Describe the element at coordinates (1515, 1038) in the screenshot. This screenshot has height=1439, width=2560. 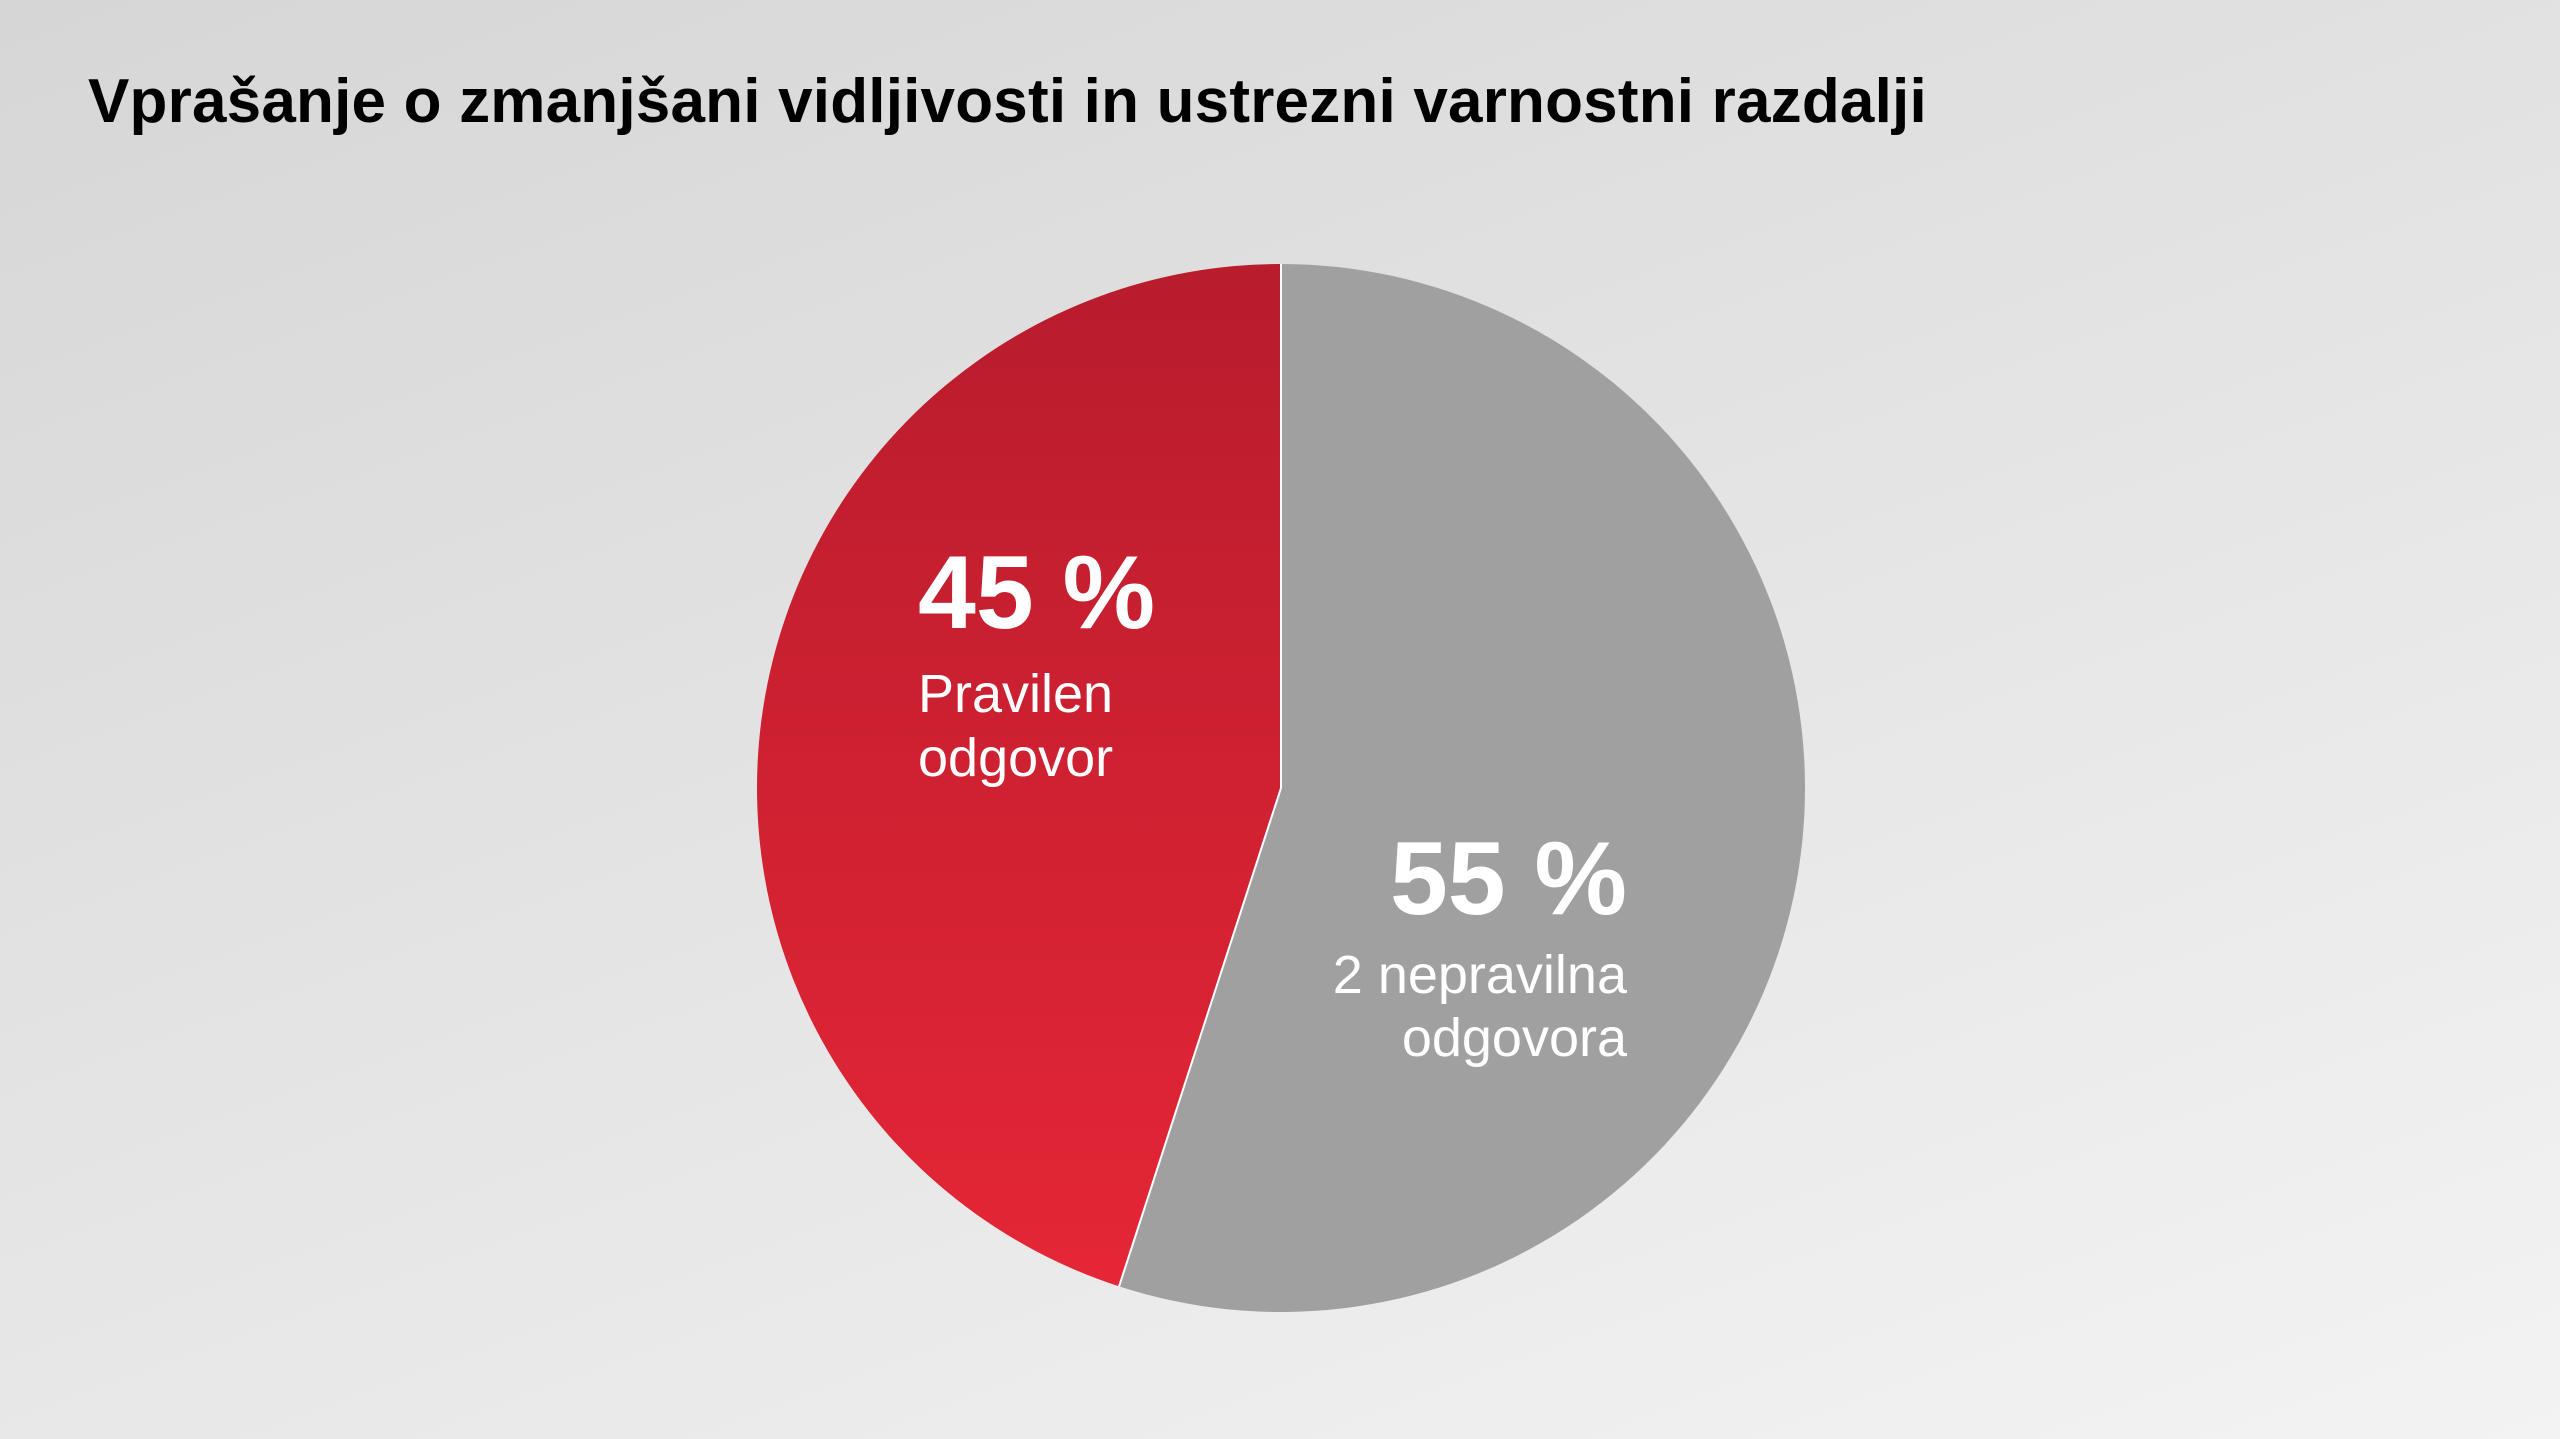
I see `slice-label-incorrect-line-2: odgovora` at that location.